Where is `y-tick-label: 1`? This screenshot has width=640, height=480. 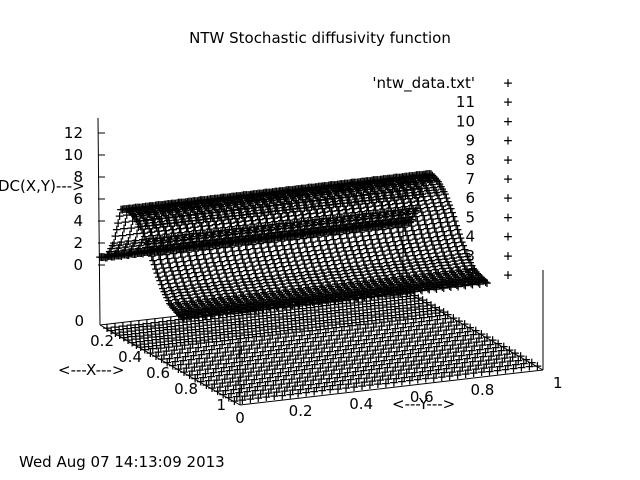
y-tick-label: 1 is located at coordinates (558, 383).